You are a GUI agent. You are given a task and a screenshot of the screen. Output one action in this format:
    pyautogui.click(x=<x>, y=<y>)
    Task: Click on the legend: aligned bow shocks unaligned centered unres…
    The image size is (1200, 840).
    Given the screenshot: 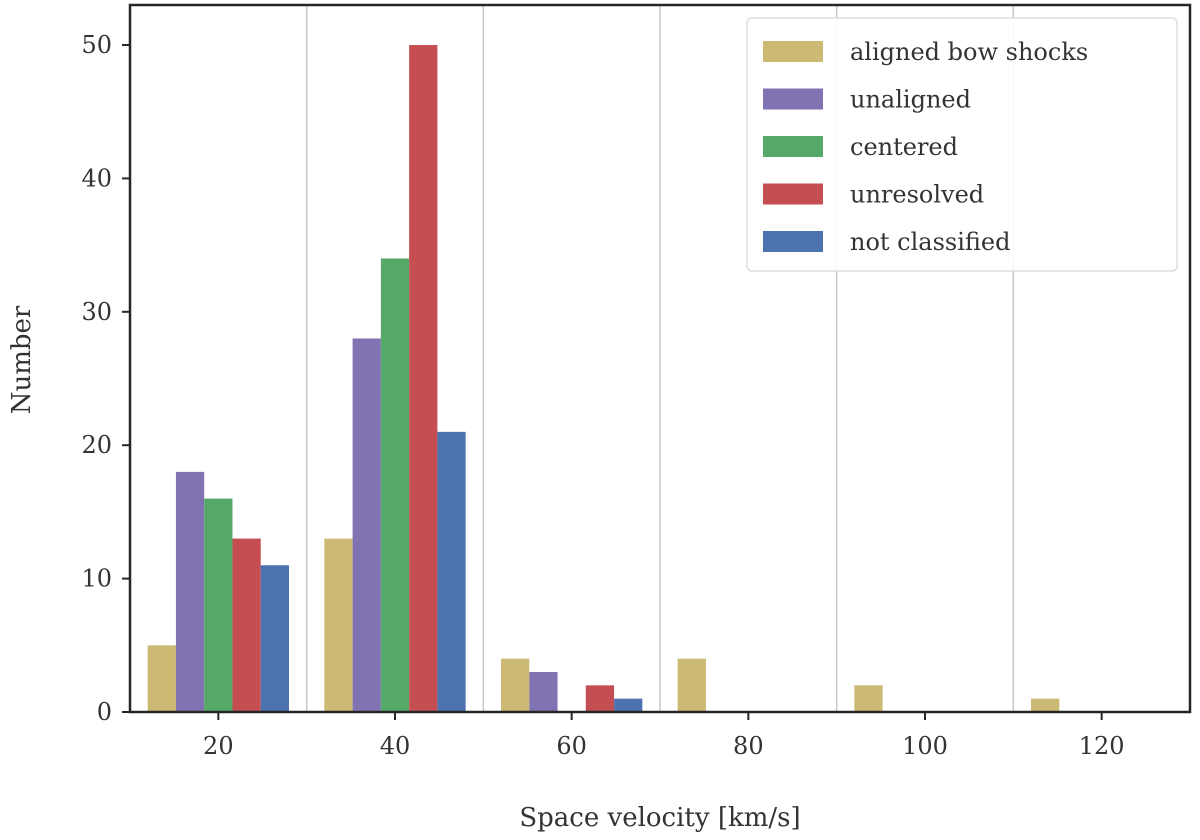 What is the action you would take?
    pyautogui.click(x=962, y=144)
    